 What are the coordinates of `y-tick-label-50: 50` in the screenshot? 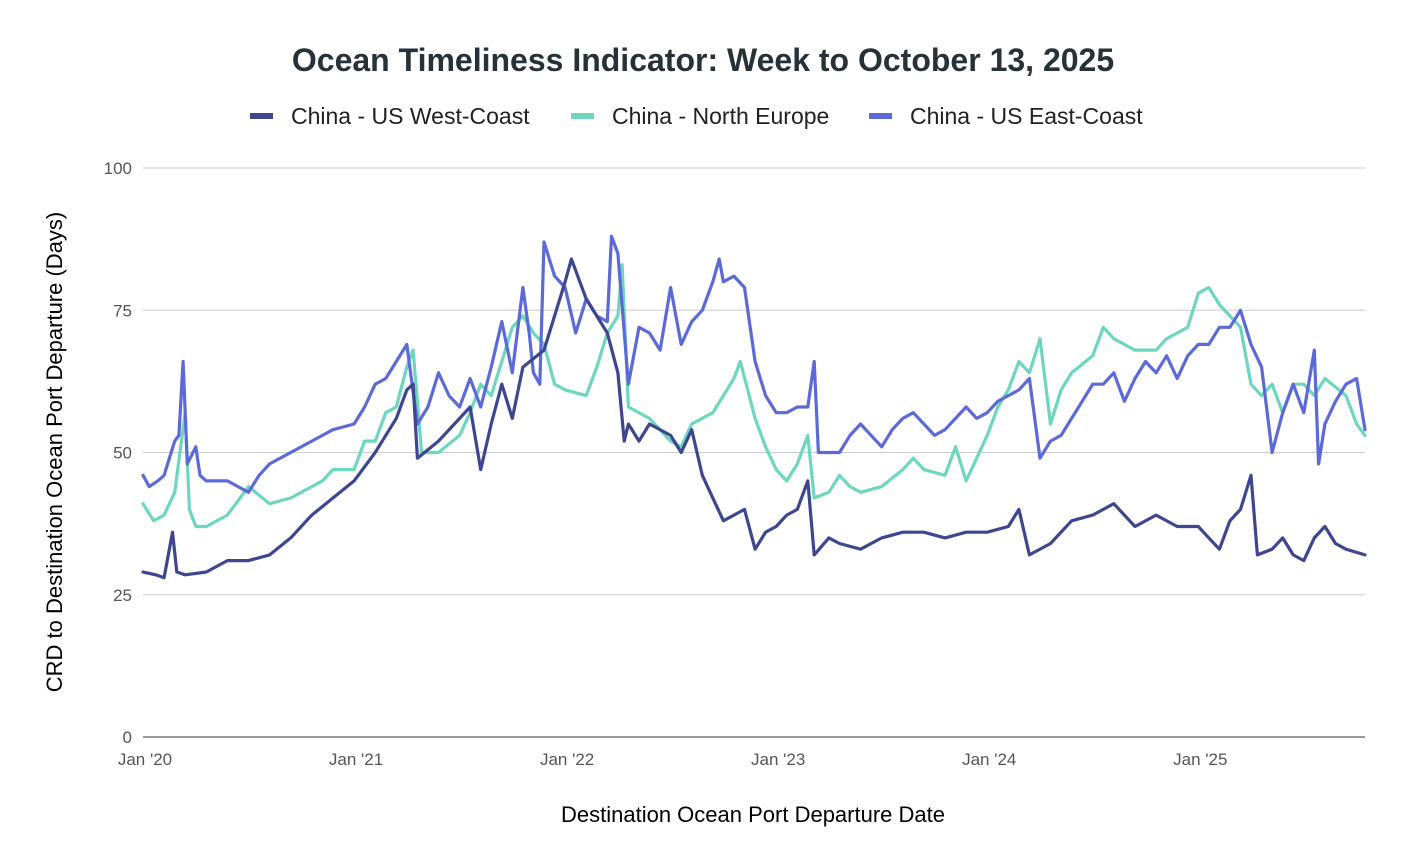 It's located at (122, 453).